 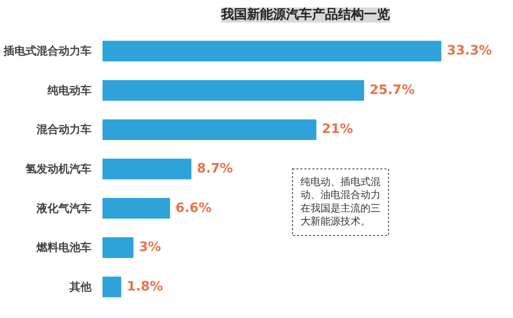 What do you see at coordinates (337, 130) in the screenshot?
I see `data-label: 21%` at bounding box center [337, 130].